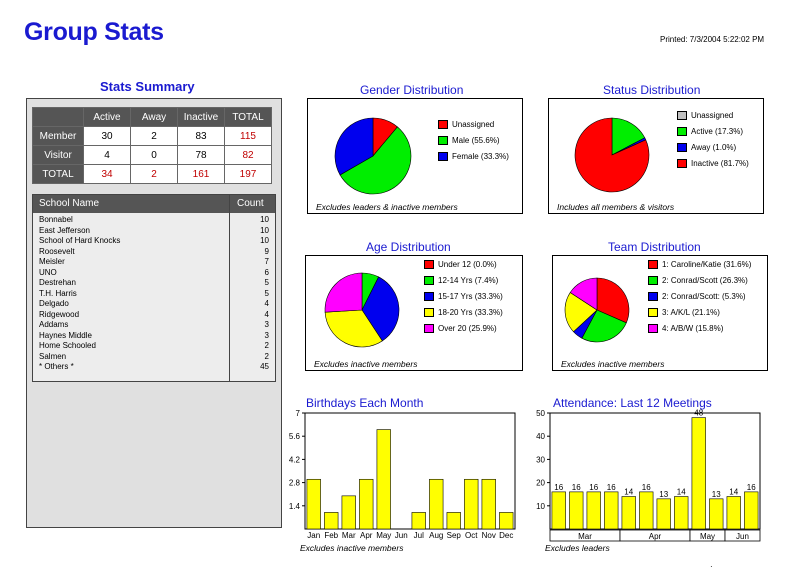 This screenshot has width=800, height=571. I want to click on stats-table-row: Visitor 4 0 78 82, so click(152, 155).